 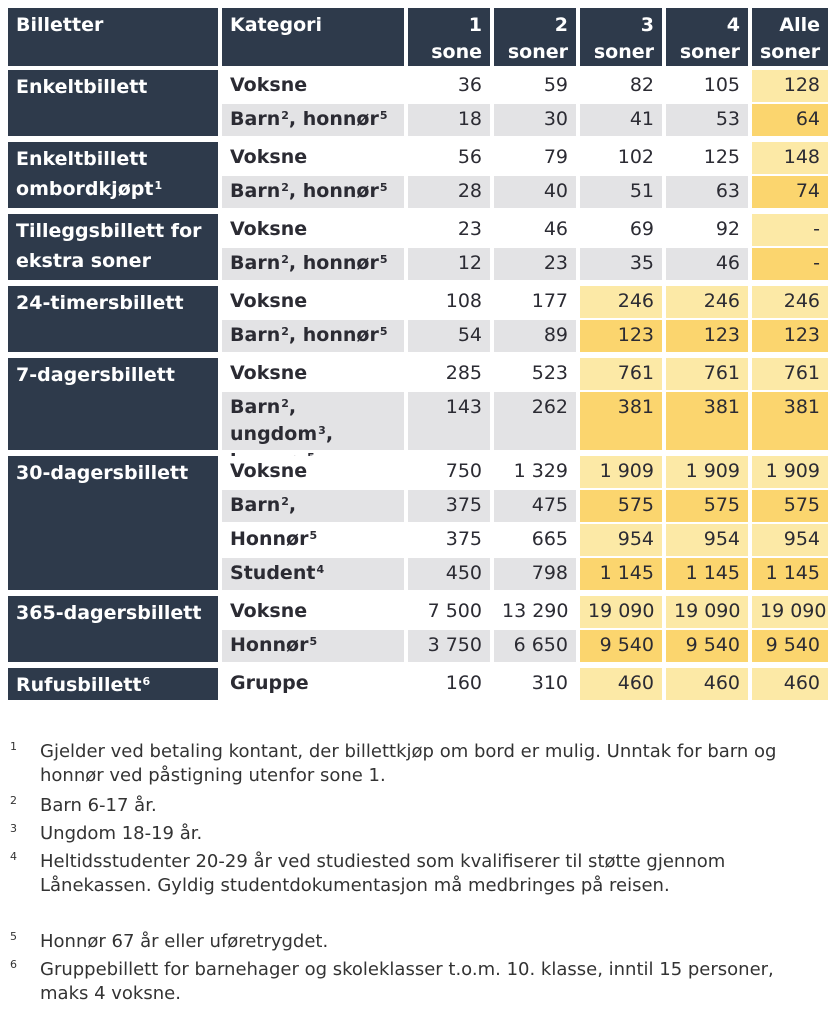 What do you see at coordinates (621, 192) in the screenshot?
I see `price-cell: 51` at bounding box center [621, 192].